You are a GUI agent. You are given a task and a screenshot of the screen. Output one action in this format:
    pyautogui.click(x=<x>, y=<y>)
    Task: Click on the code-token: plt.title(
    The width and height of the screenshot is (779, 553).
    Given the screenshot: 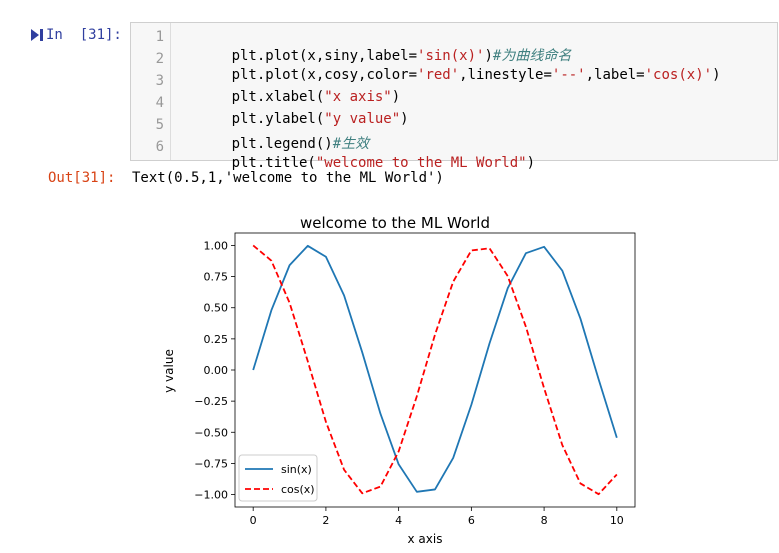 What is the action you would take?
    pyautogui.click(x=273, y=163)
    